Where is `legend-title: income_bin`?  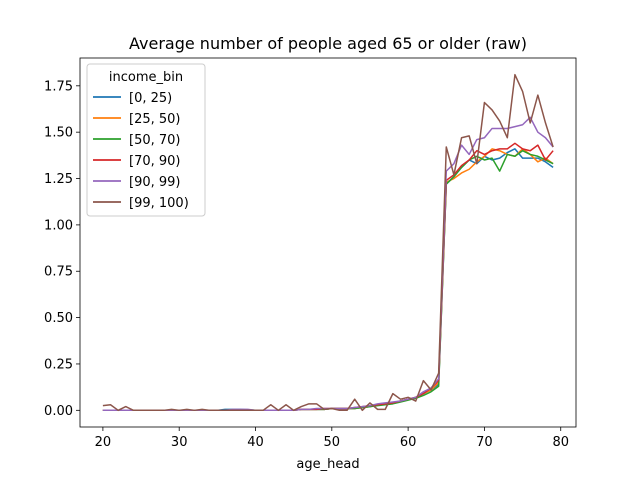
legend-title: income_bin is located at coordinates (146, 77).